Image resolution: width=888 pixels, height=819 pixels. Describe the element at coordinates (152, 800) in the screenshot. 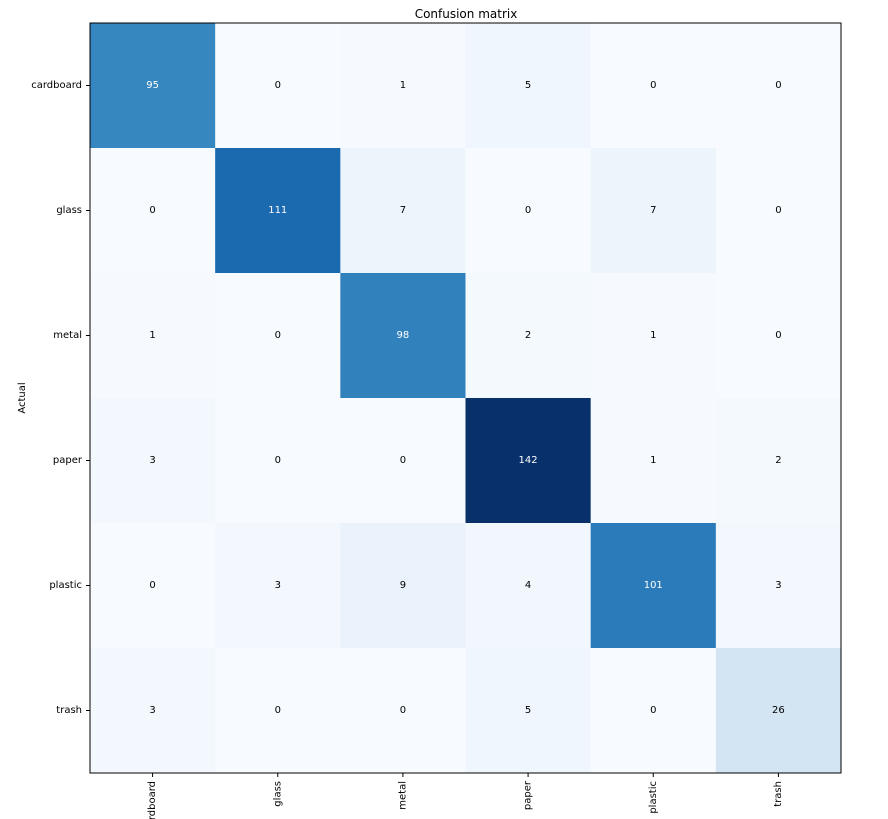

I see `x-tick-label: cardboard` at that location.